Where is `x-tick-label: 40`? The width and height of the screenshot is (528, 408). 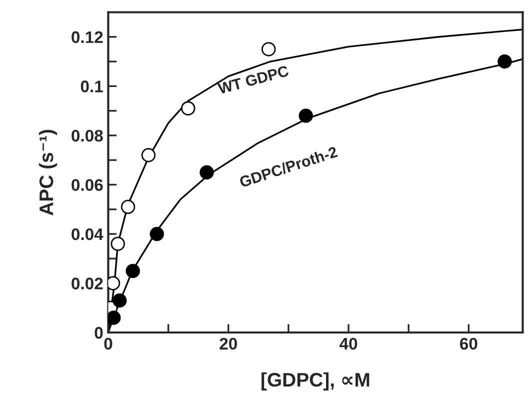 x-tick-label: 40 is located at coordinates (349, 344).